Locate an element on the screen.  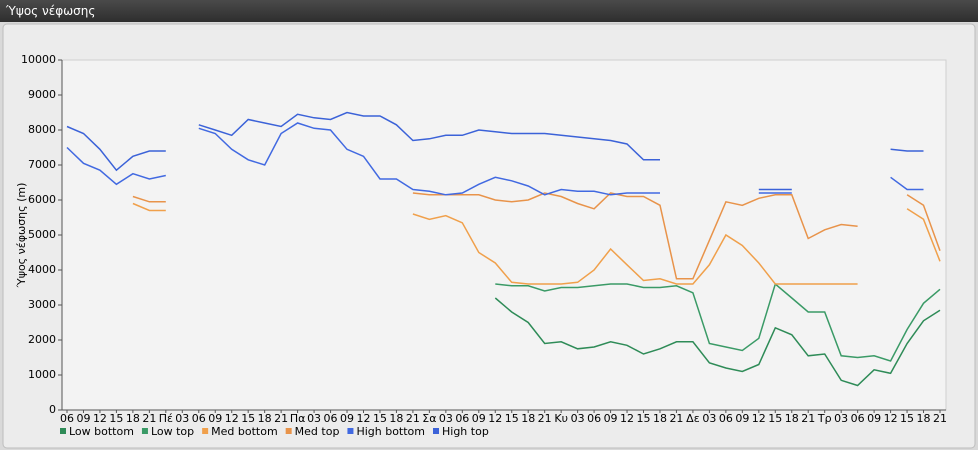
y-tick-label: 1000 is located at coordinates (42, 374).